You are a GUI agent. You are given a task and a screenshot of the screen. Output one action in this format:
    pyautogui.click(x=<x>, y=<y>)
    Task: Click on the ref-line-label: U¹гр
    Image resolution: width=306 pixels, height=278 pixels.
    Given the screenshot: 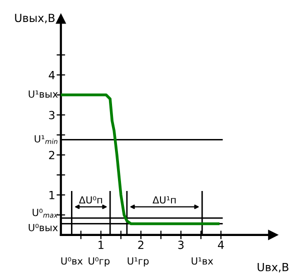 What is the action you would take?
    pyautogui.click(x=138, y=262)
    